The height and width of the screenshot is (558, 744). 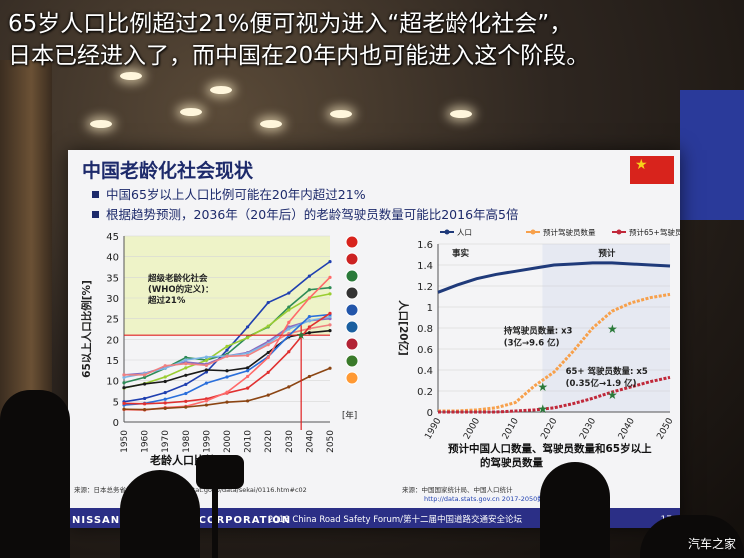 What do you see at coordinates (374, 518) in the screenshot?
I see `slide-footer` at bounding box center [374, 518].